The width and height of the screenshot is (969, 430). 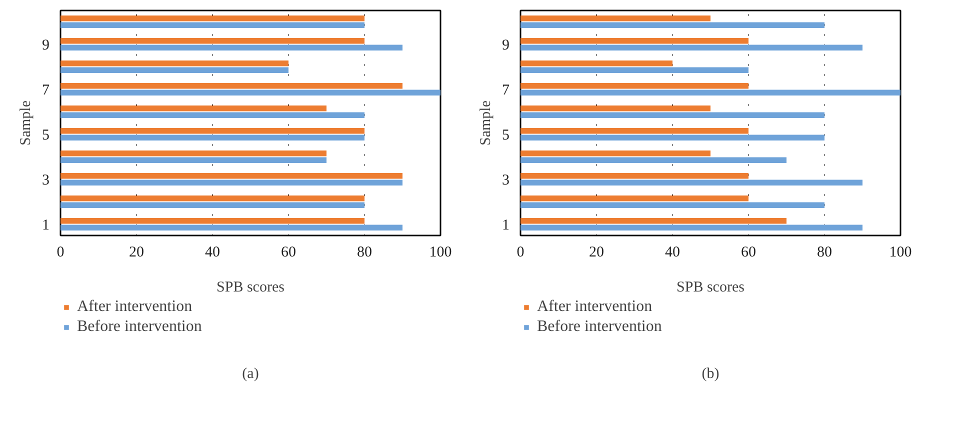 I want to click on text: (b), so click(x=711, y=374).